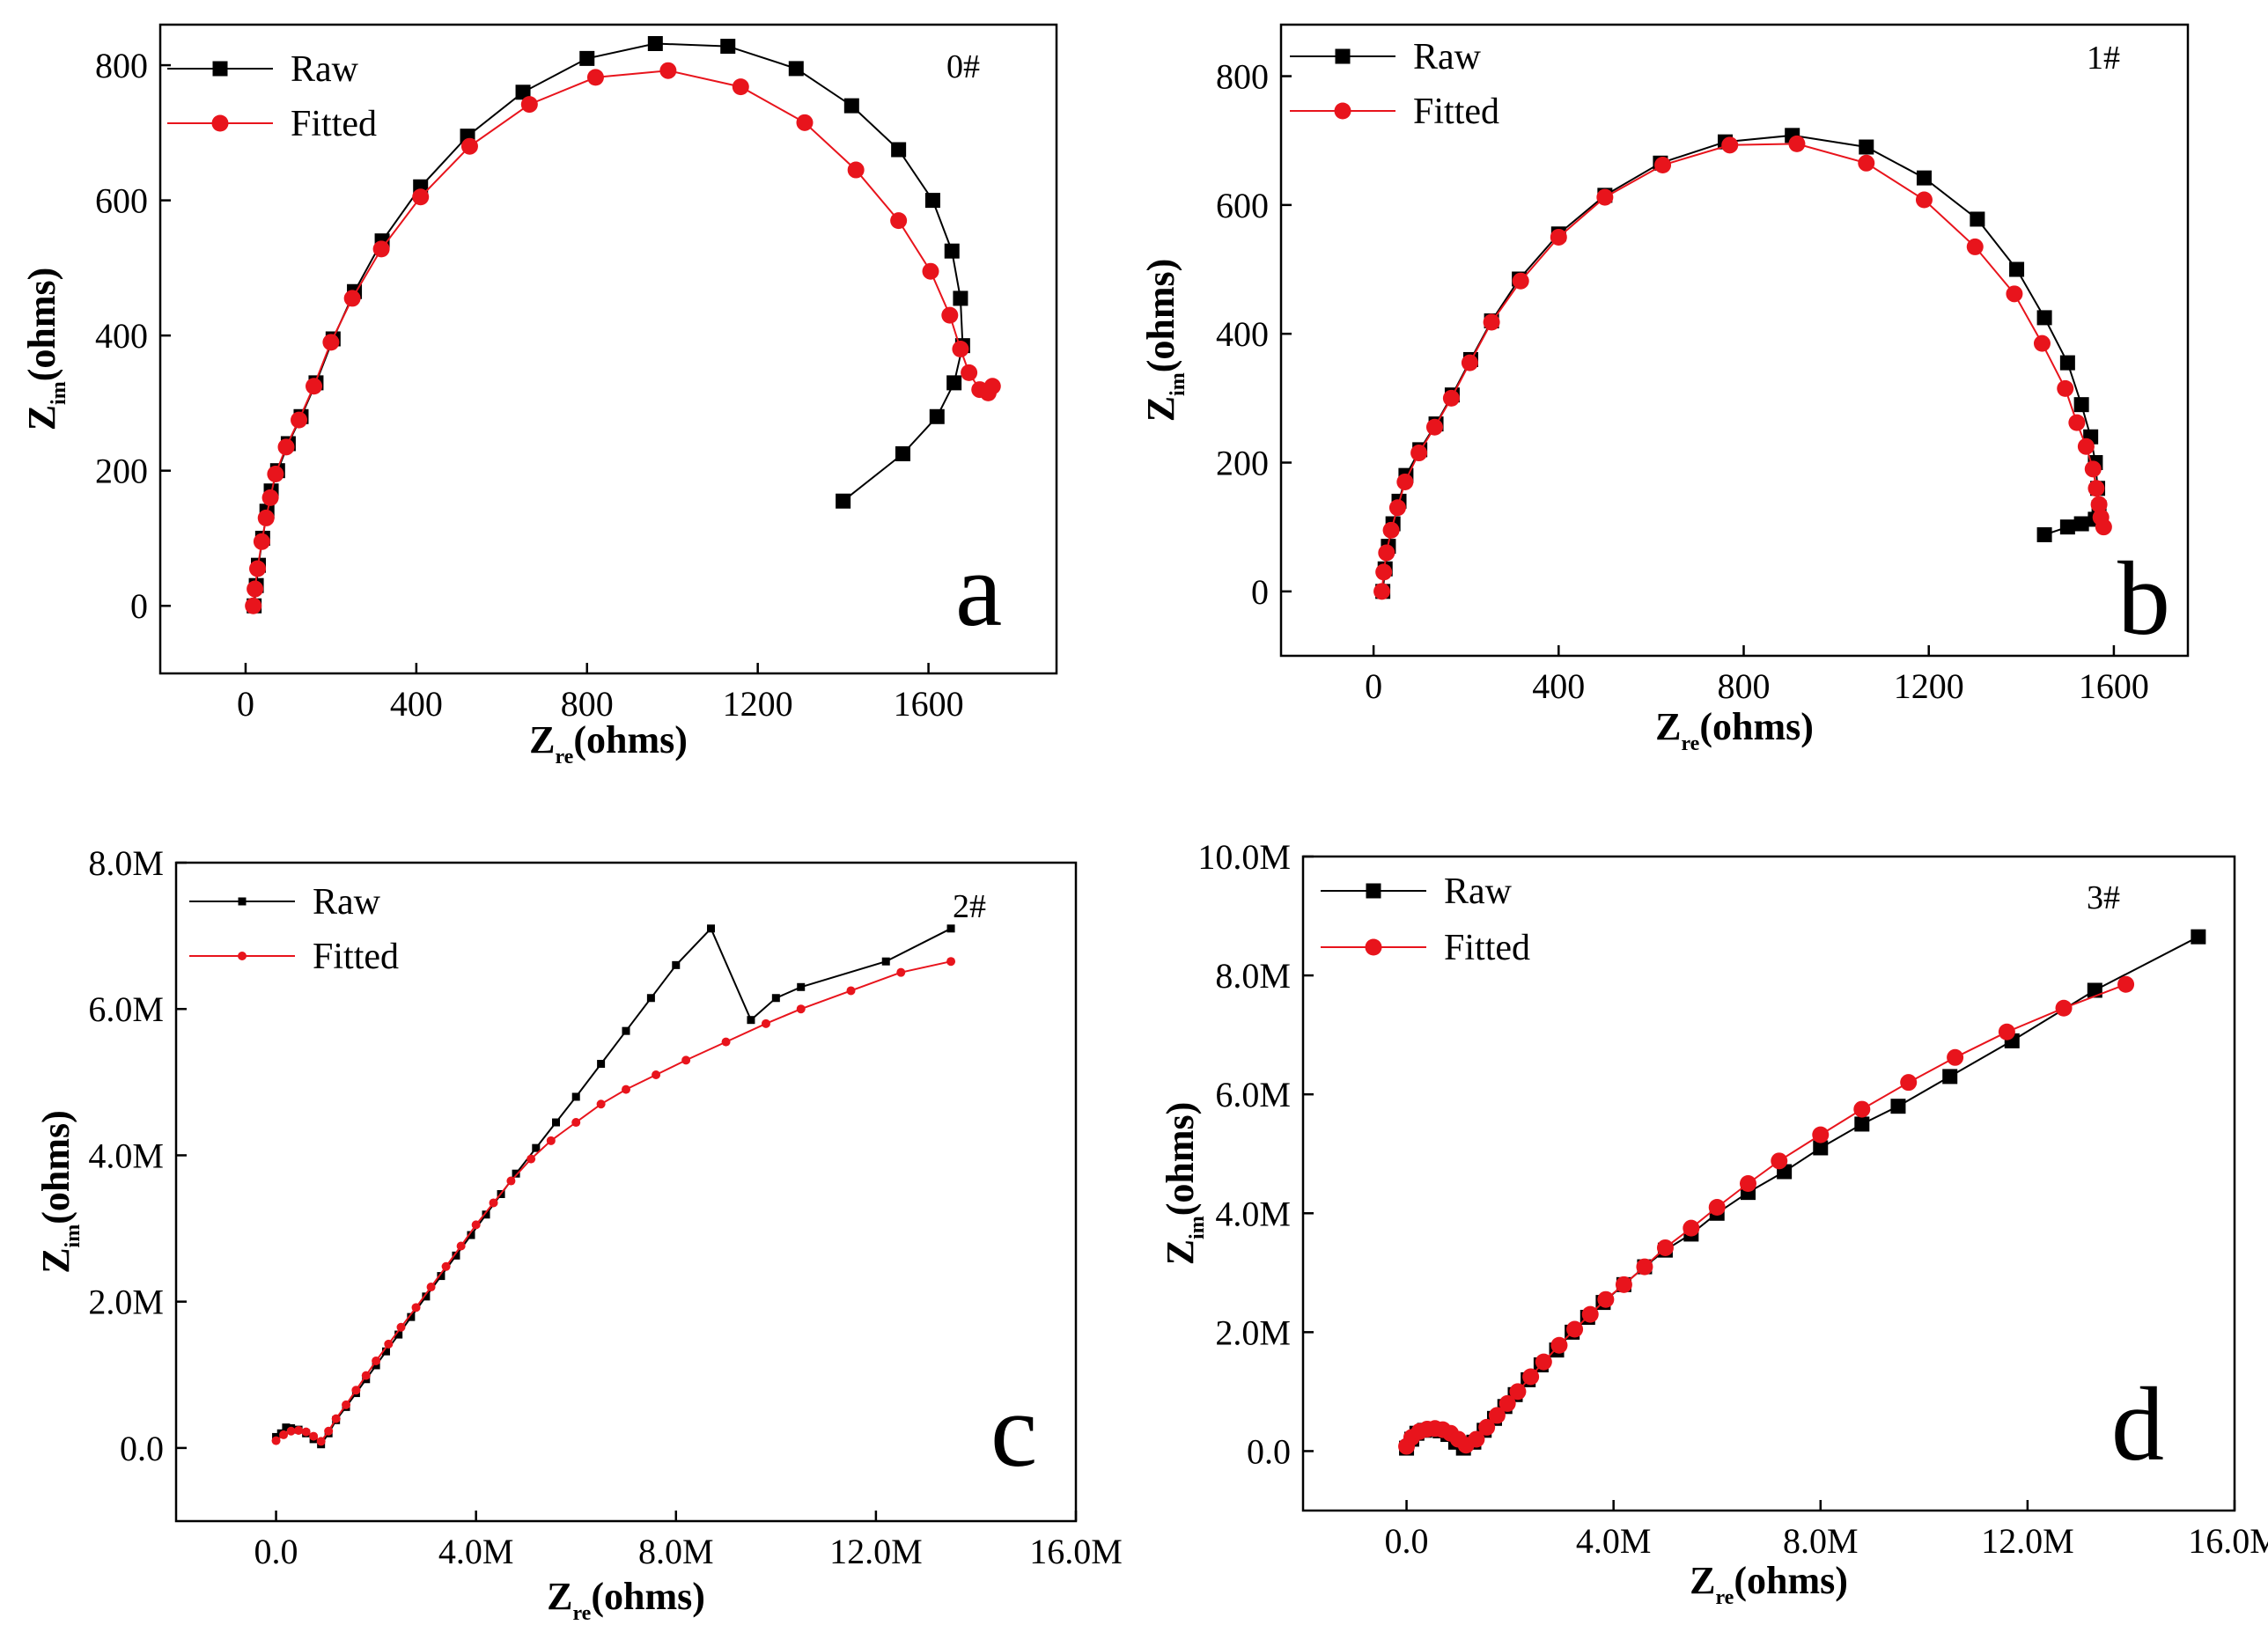  Describe the element at coordinates (2027, 1541) in the screenshot. I see `x-tick-label: 12.0M` at that location.